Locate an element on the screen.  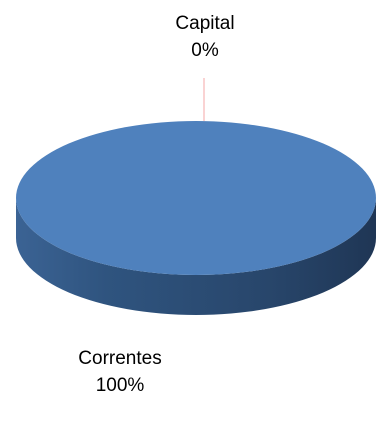
data-label-capital: Capital 0% is located at coordinates (205, 37).